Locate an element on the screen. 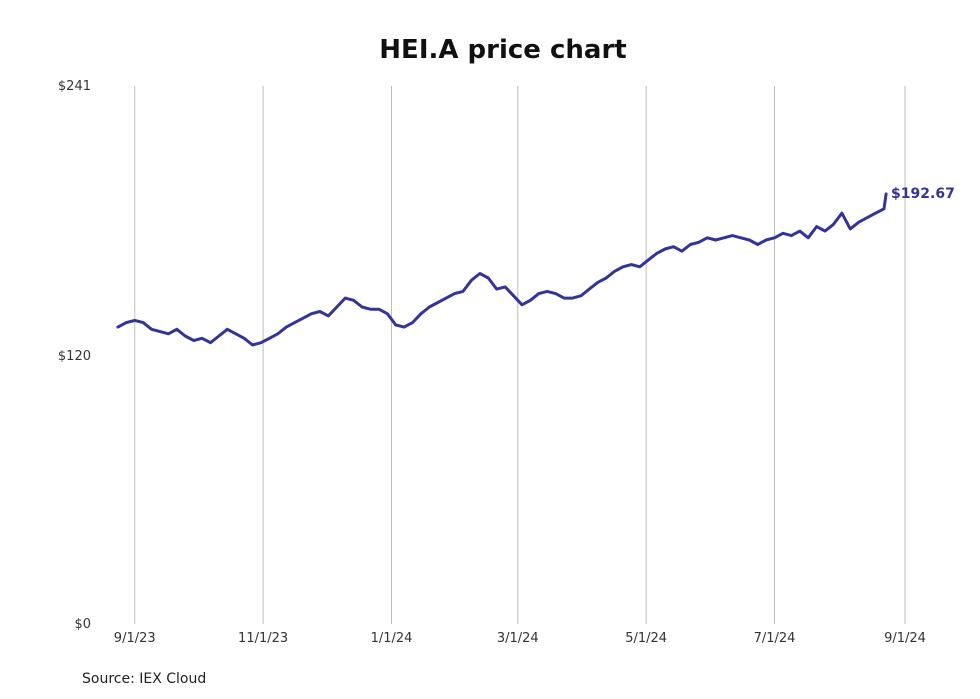 The height and width of the screenshot is (699, 980). y-tick-label: $120 is located at coordinates (74, 356).